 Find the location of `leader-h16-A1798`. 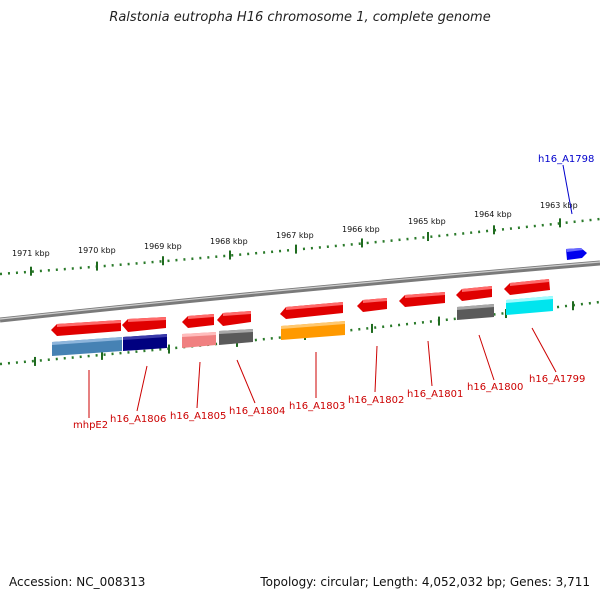

leader-h16-A1798 is located at coordinates (567, 189).